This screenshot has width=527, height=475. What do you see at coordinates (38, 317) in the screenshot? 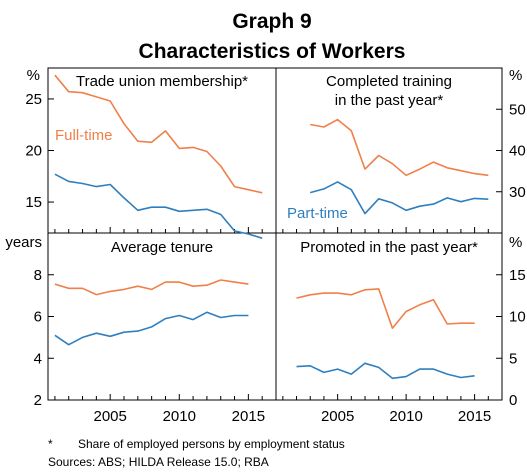
I see `y-tick-label: 6` at bounding box center [38, 317].